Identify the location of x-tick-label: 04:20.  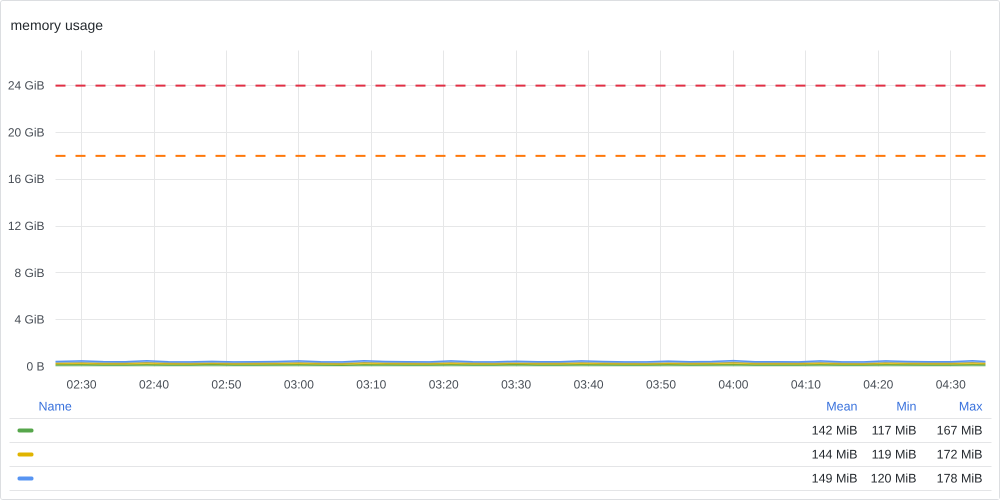
(878, 385).